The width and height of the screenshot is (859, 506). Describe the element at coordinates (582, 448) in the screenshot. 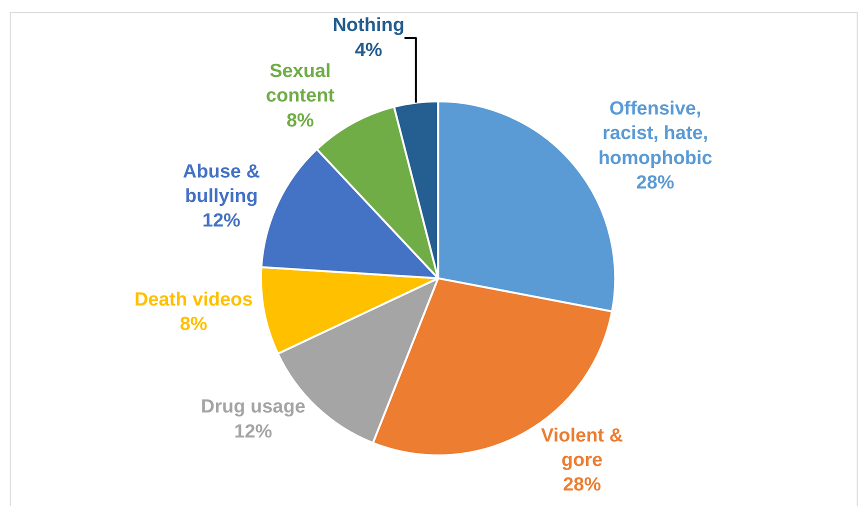

I see `slice-label: Violent & gore` at that location.